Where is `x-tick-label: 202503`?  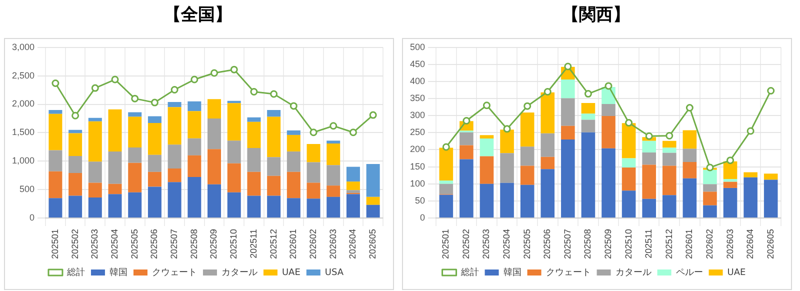
x-tick-label: 202503 is located at coordinates (95, 244).